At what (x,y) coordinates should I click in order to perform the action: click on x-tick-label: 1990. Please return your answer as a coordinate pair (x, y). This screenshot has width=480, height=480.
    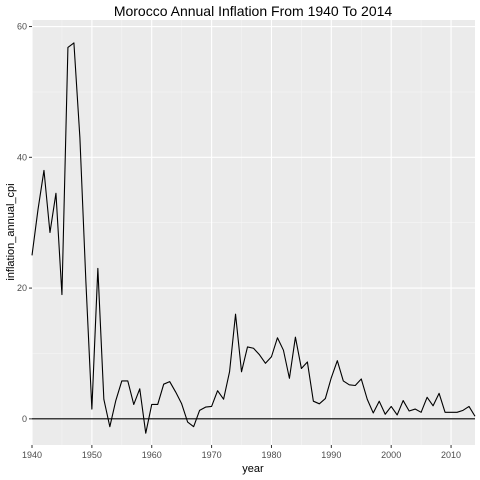
    Looking at the image, I should click on (331, 455).